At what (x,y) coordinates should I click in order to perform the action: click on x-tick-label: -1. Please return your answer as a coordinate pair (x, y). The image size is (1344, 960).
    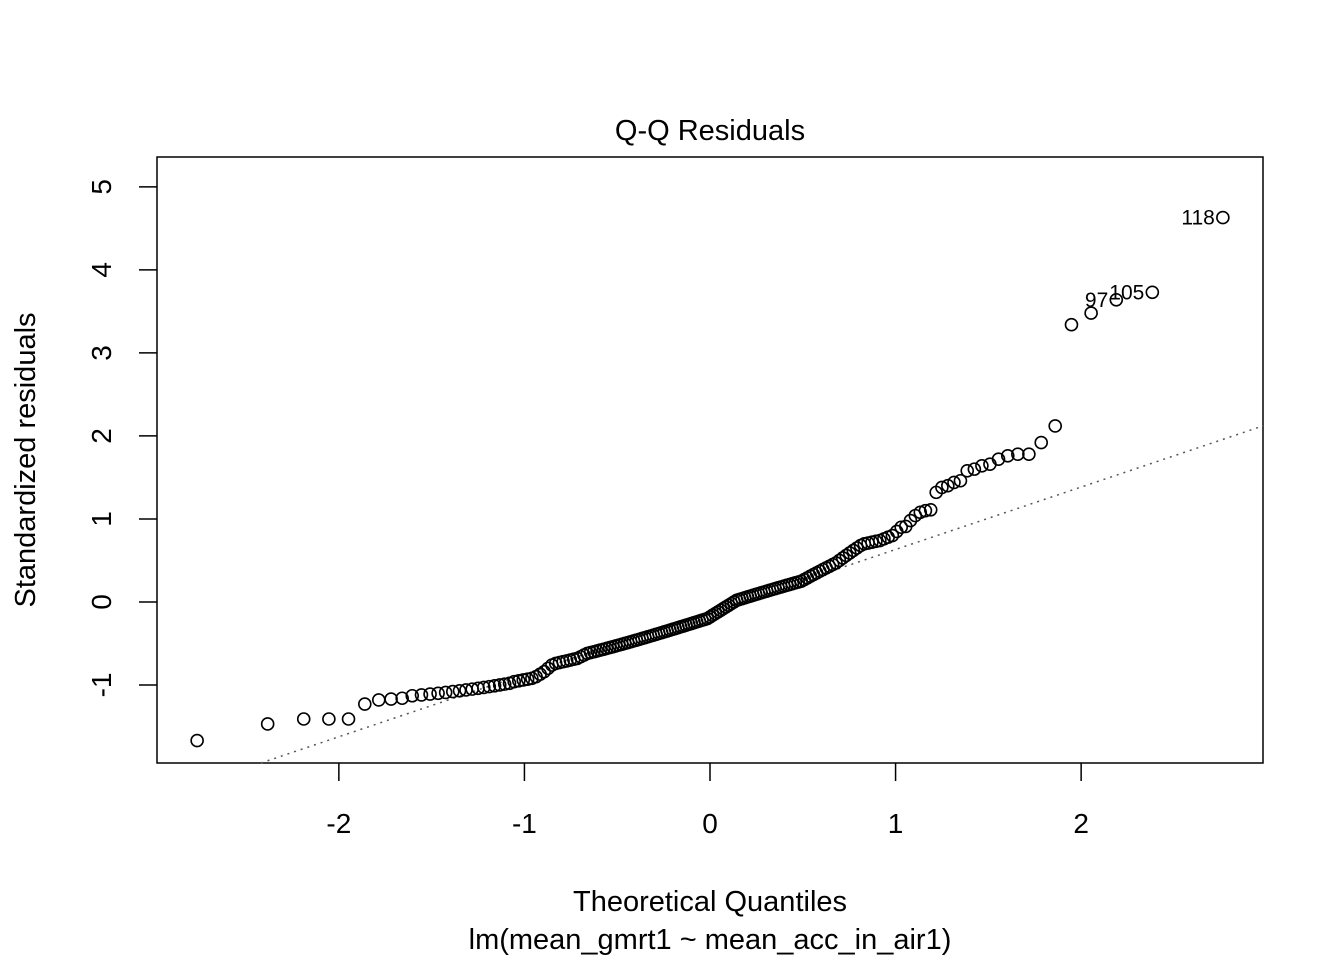
    Looking at the image, I should click on (524, 823).